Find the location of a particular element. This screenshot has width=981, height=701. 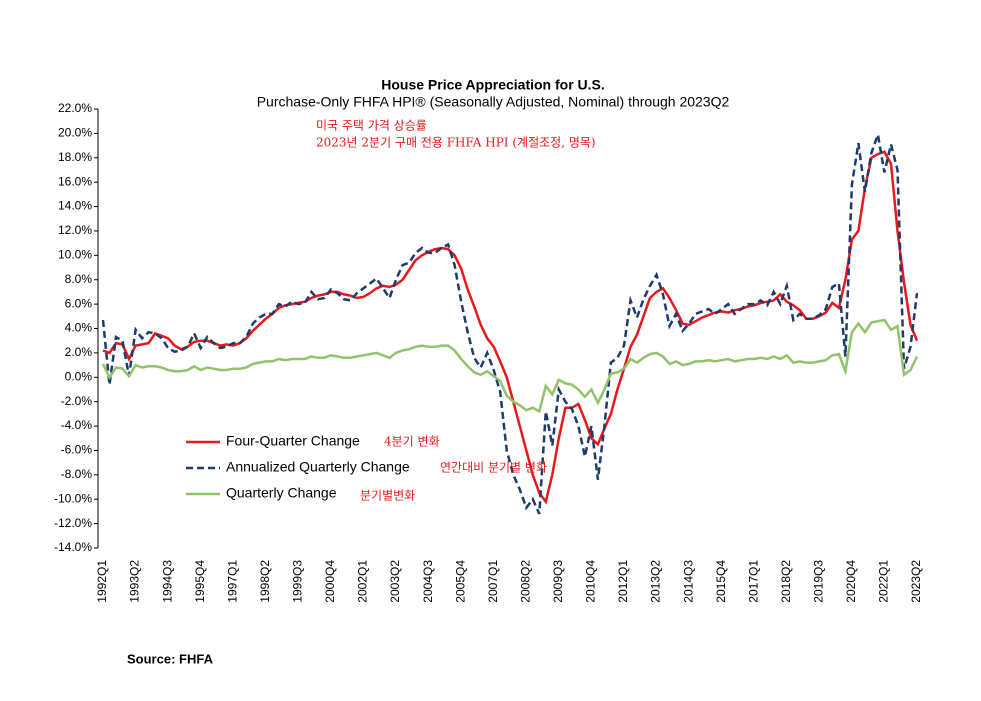

y-tick-label: 4.0% is located at coordinates (79, 328).